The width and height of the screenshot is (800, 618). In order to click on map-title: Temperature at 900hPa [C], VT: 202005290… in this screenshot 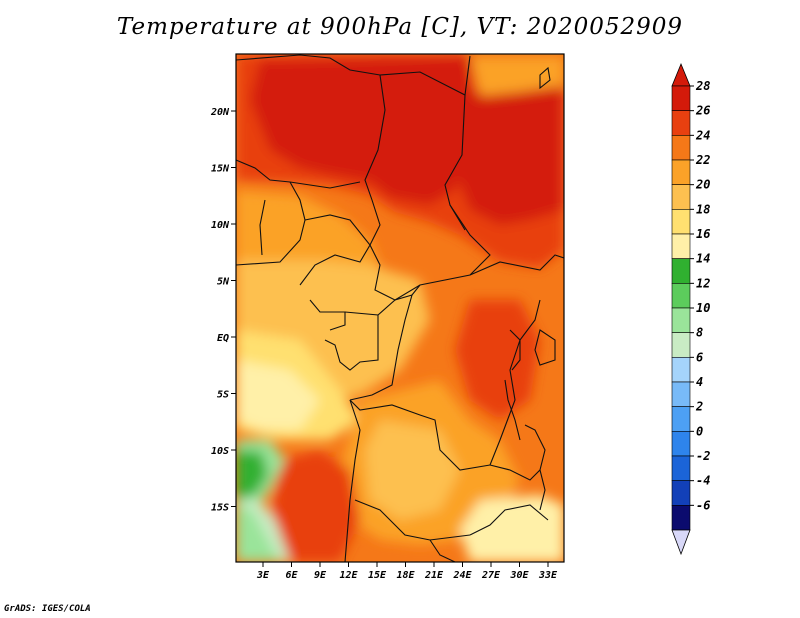, I will do `click(400, 27)`.